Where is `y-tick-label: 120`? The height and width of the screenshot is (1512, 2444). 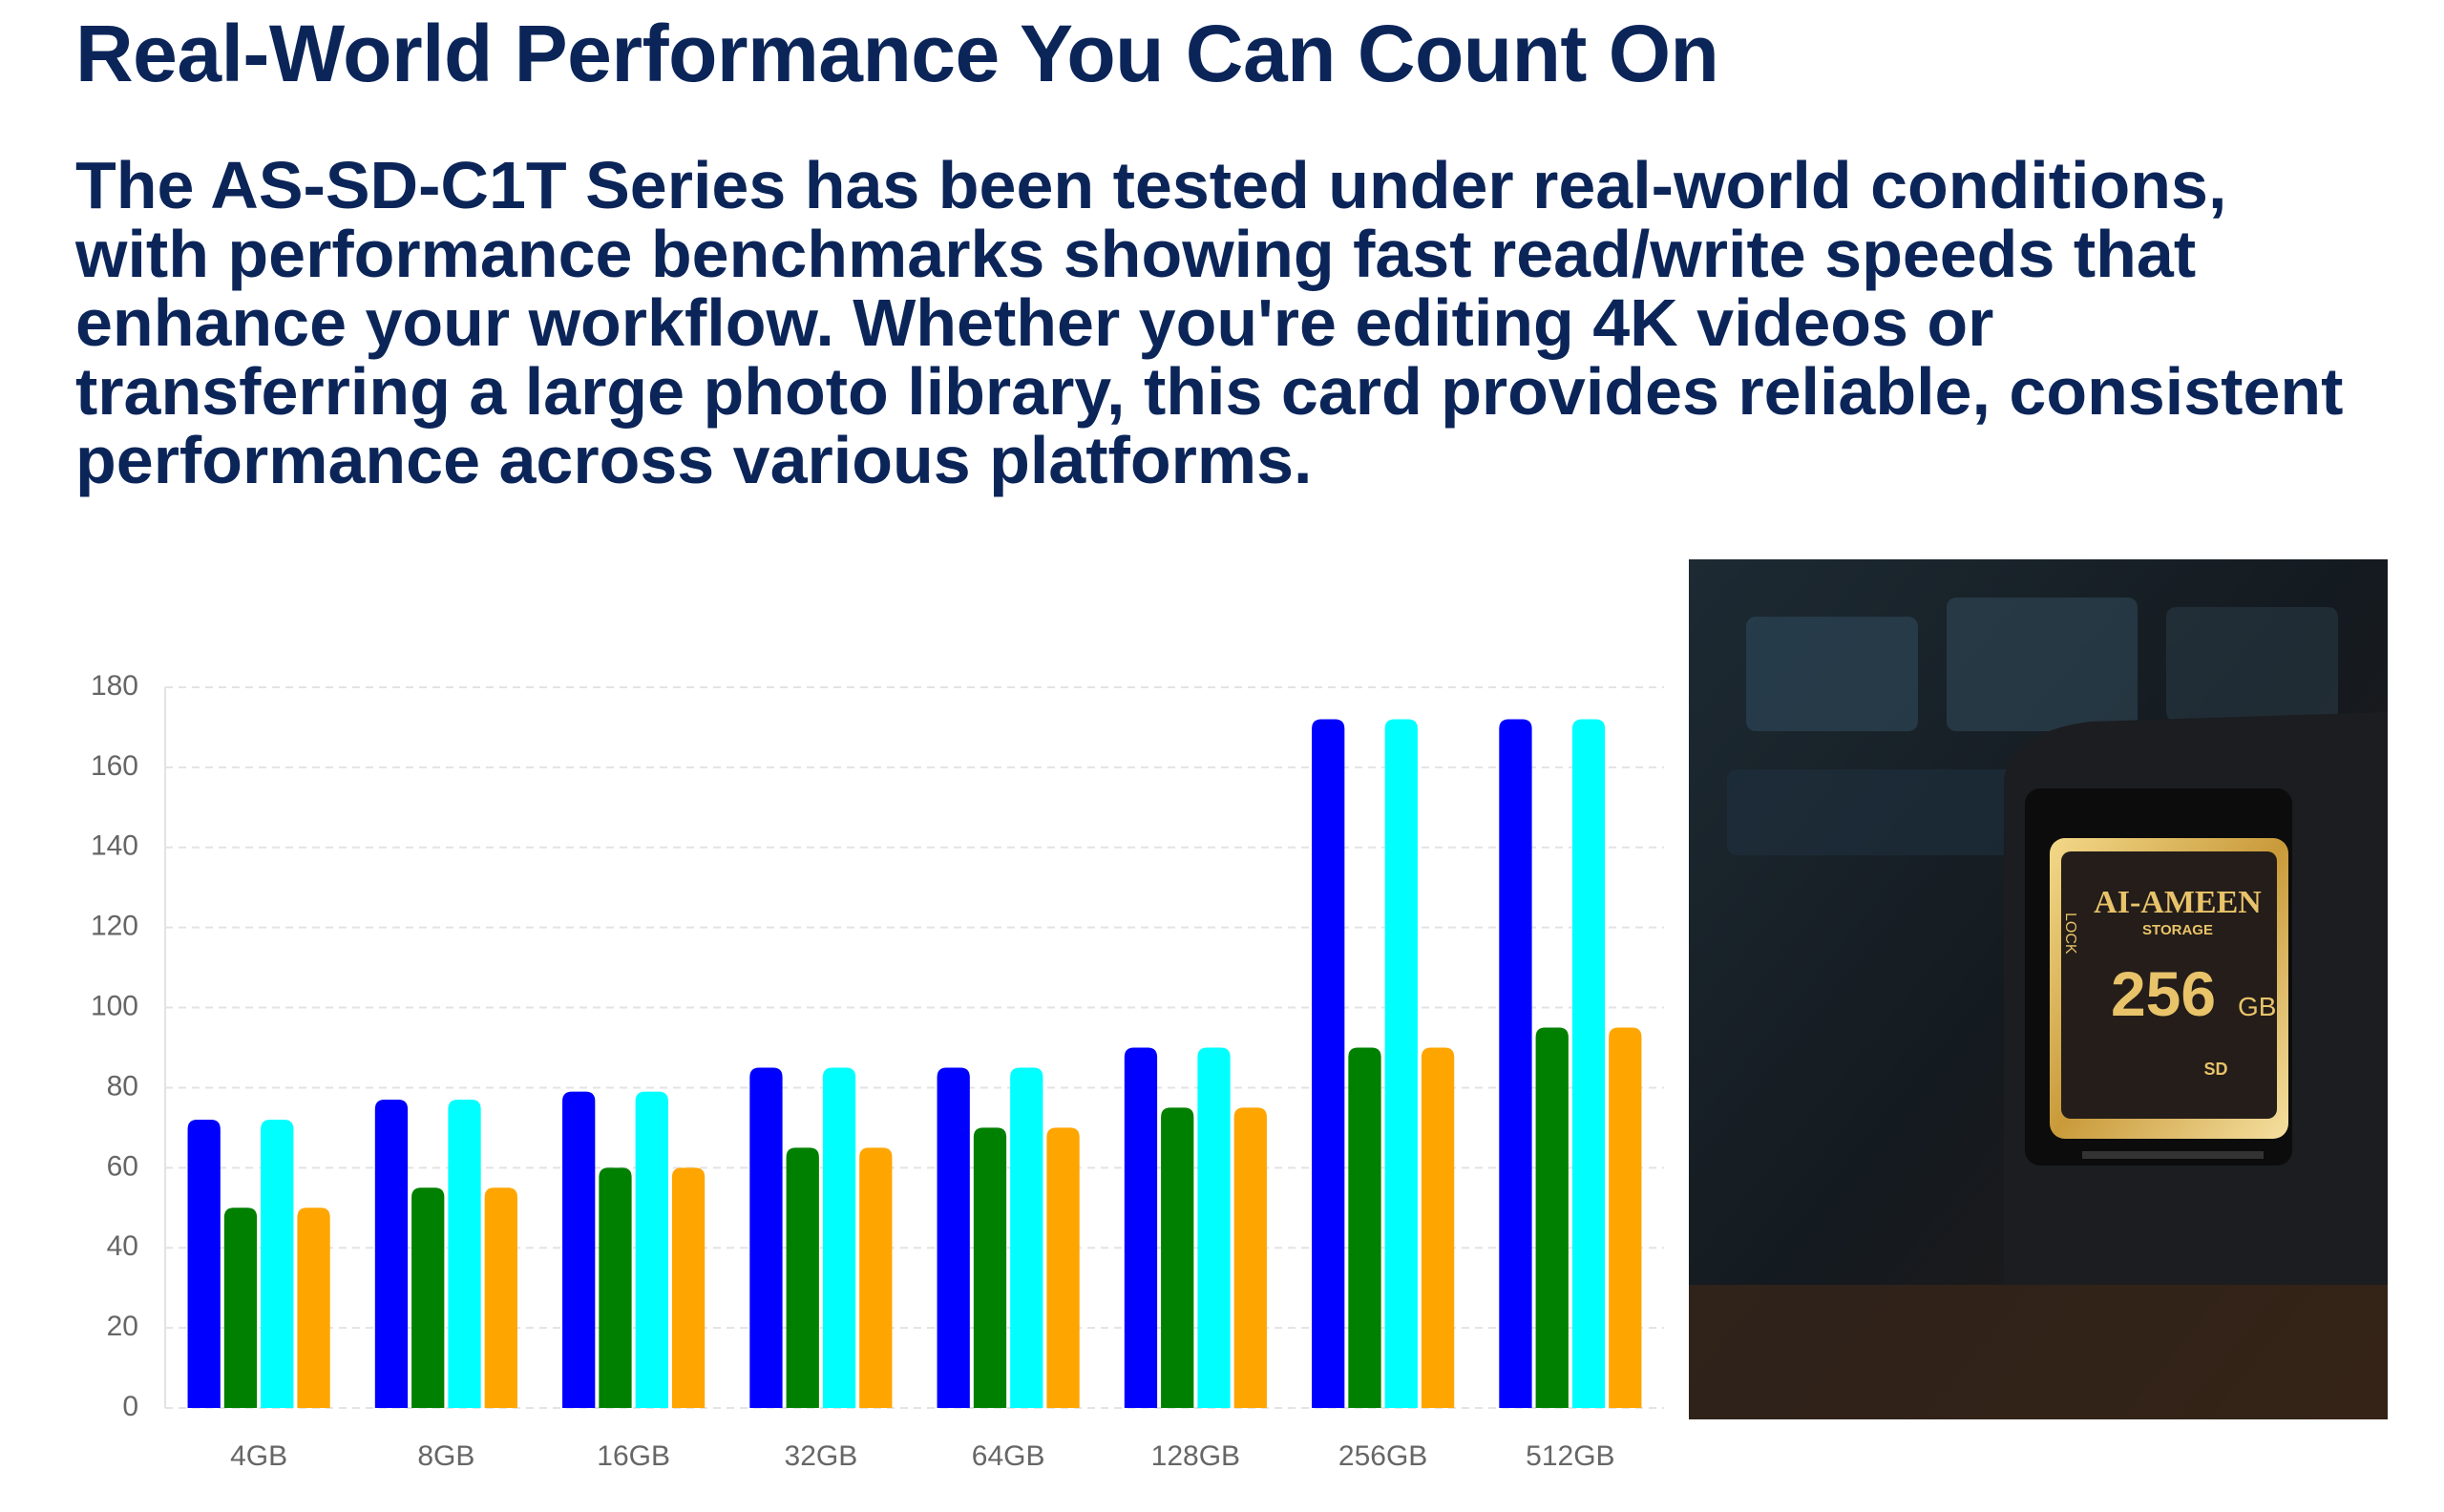 y-tick-label: 120 is located at coordinates (115, 927).